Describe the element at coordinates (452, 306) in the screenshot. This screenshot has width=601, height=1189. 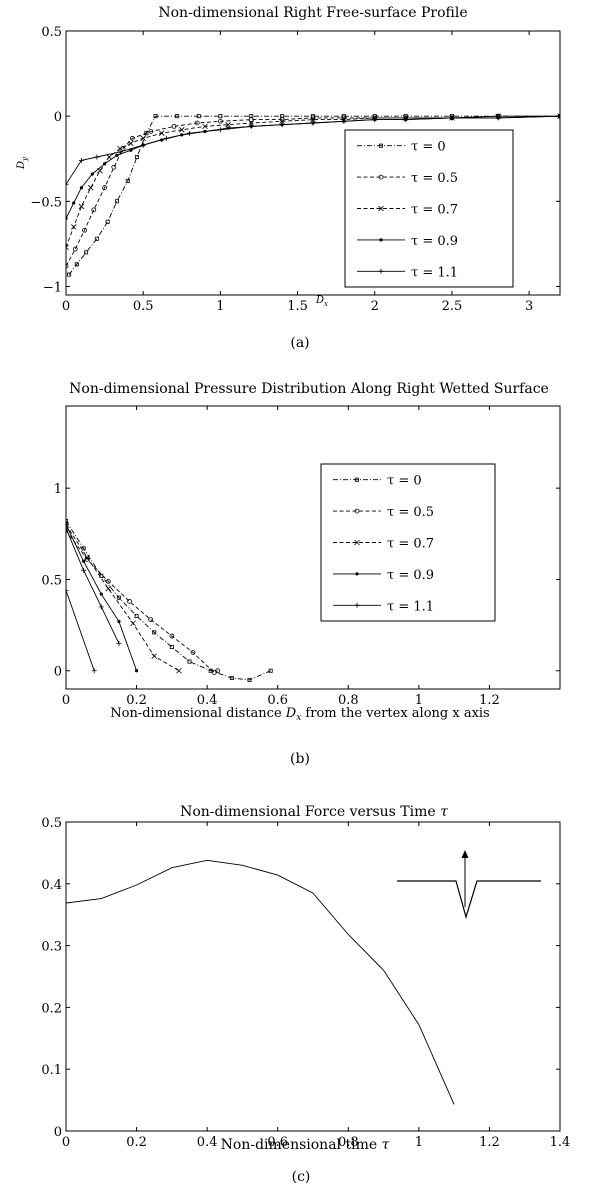
I see `x-tick-label: 2.5` at that location.